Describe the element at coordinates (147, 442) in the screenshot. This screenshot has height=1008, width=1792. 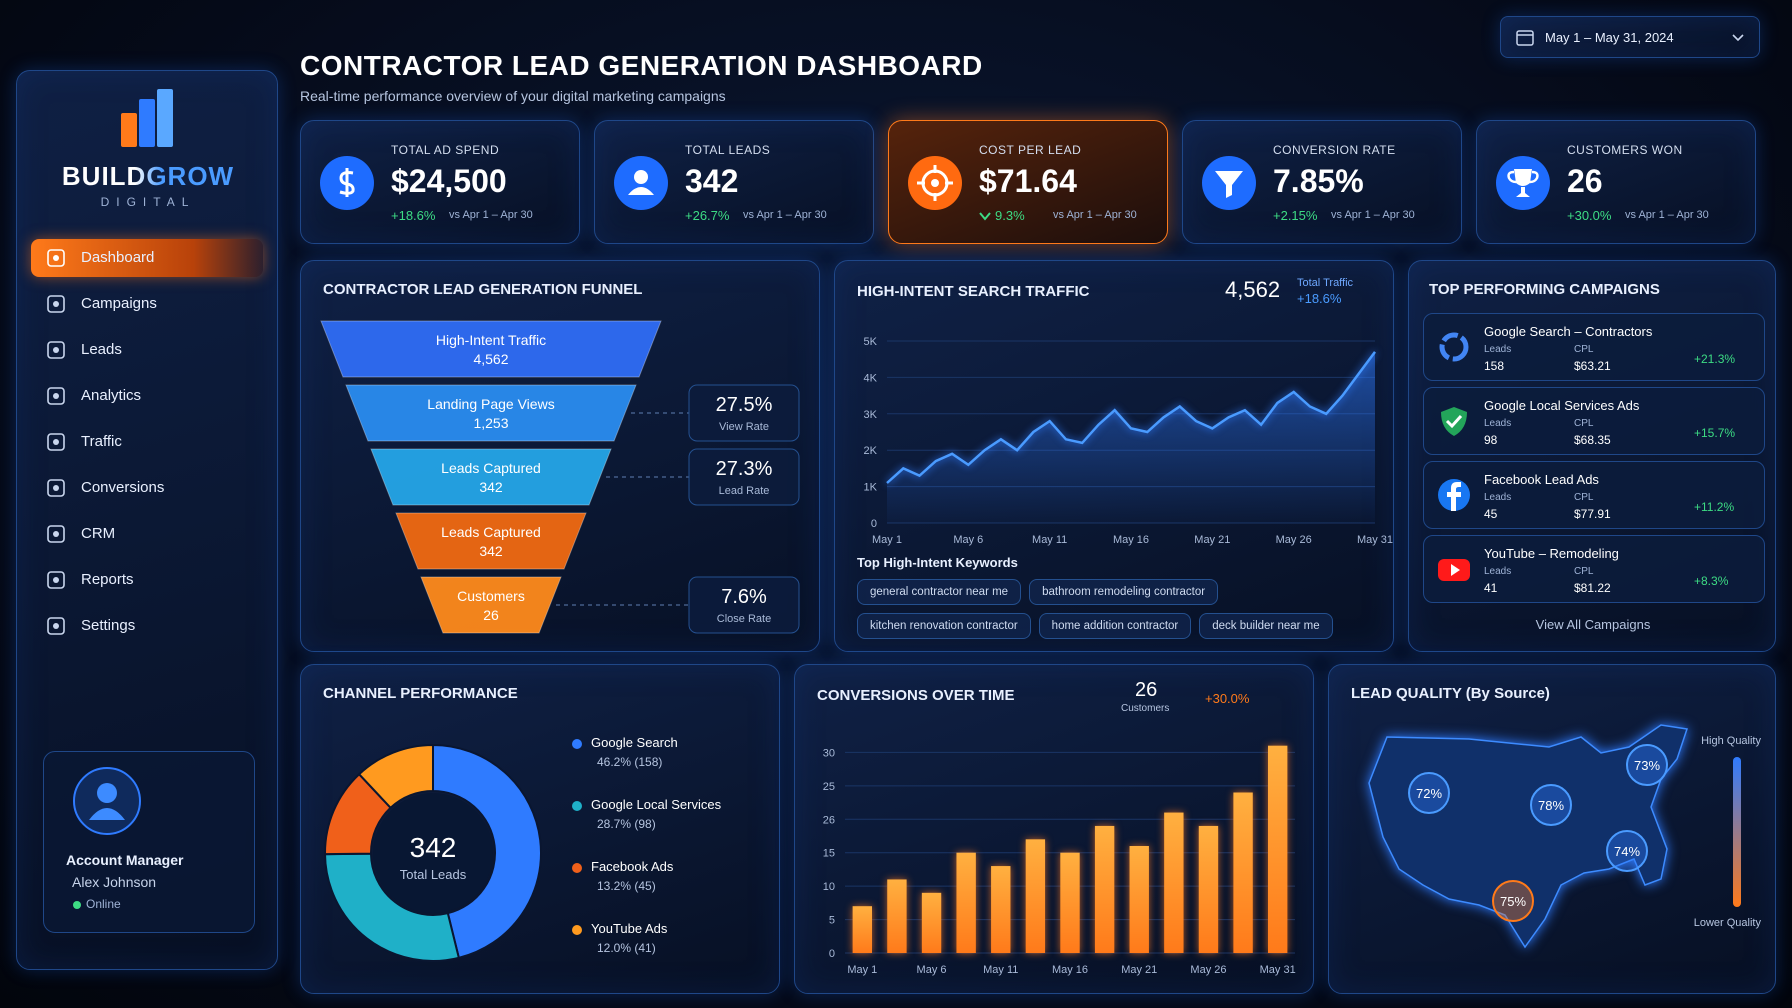
I see `nav-item: Traffic` at that location.